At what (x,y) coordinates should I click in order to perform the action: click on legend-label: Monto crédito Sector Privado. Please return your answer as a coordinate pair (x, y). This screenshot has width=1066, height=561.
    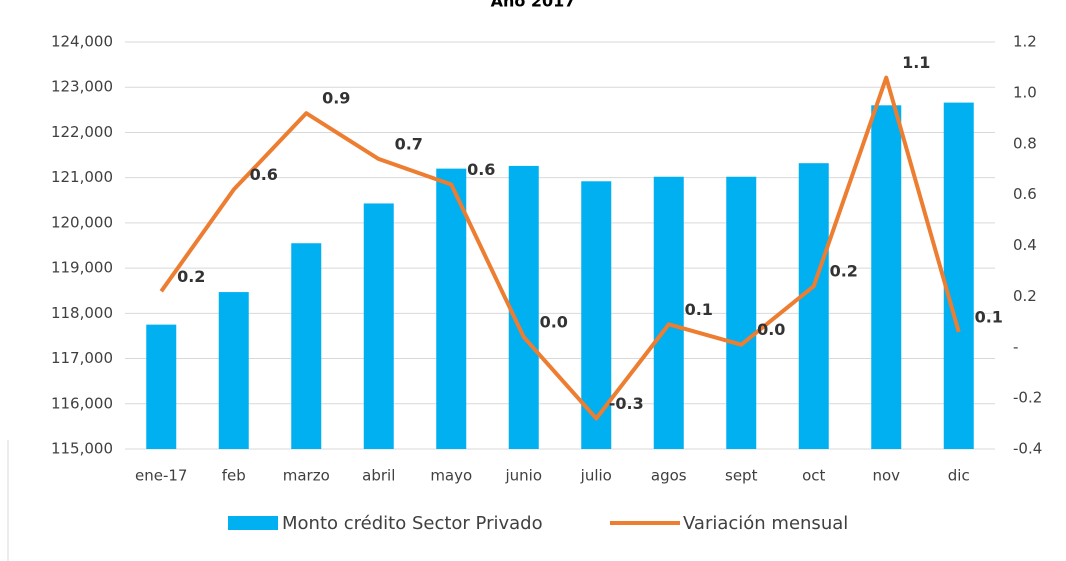
    Looking at the image, I should click on (412, 523).